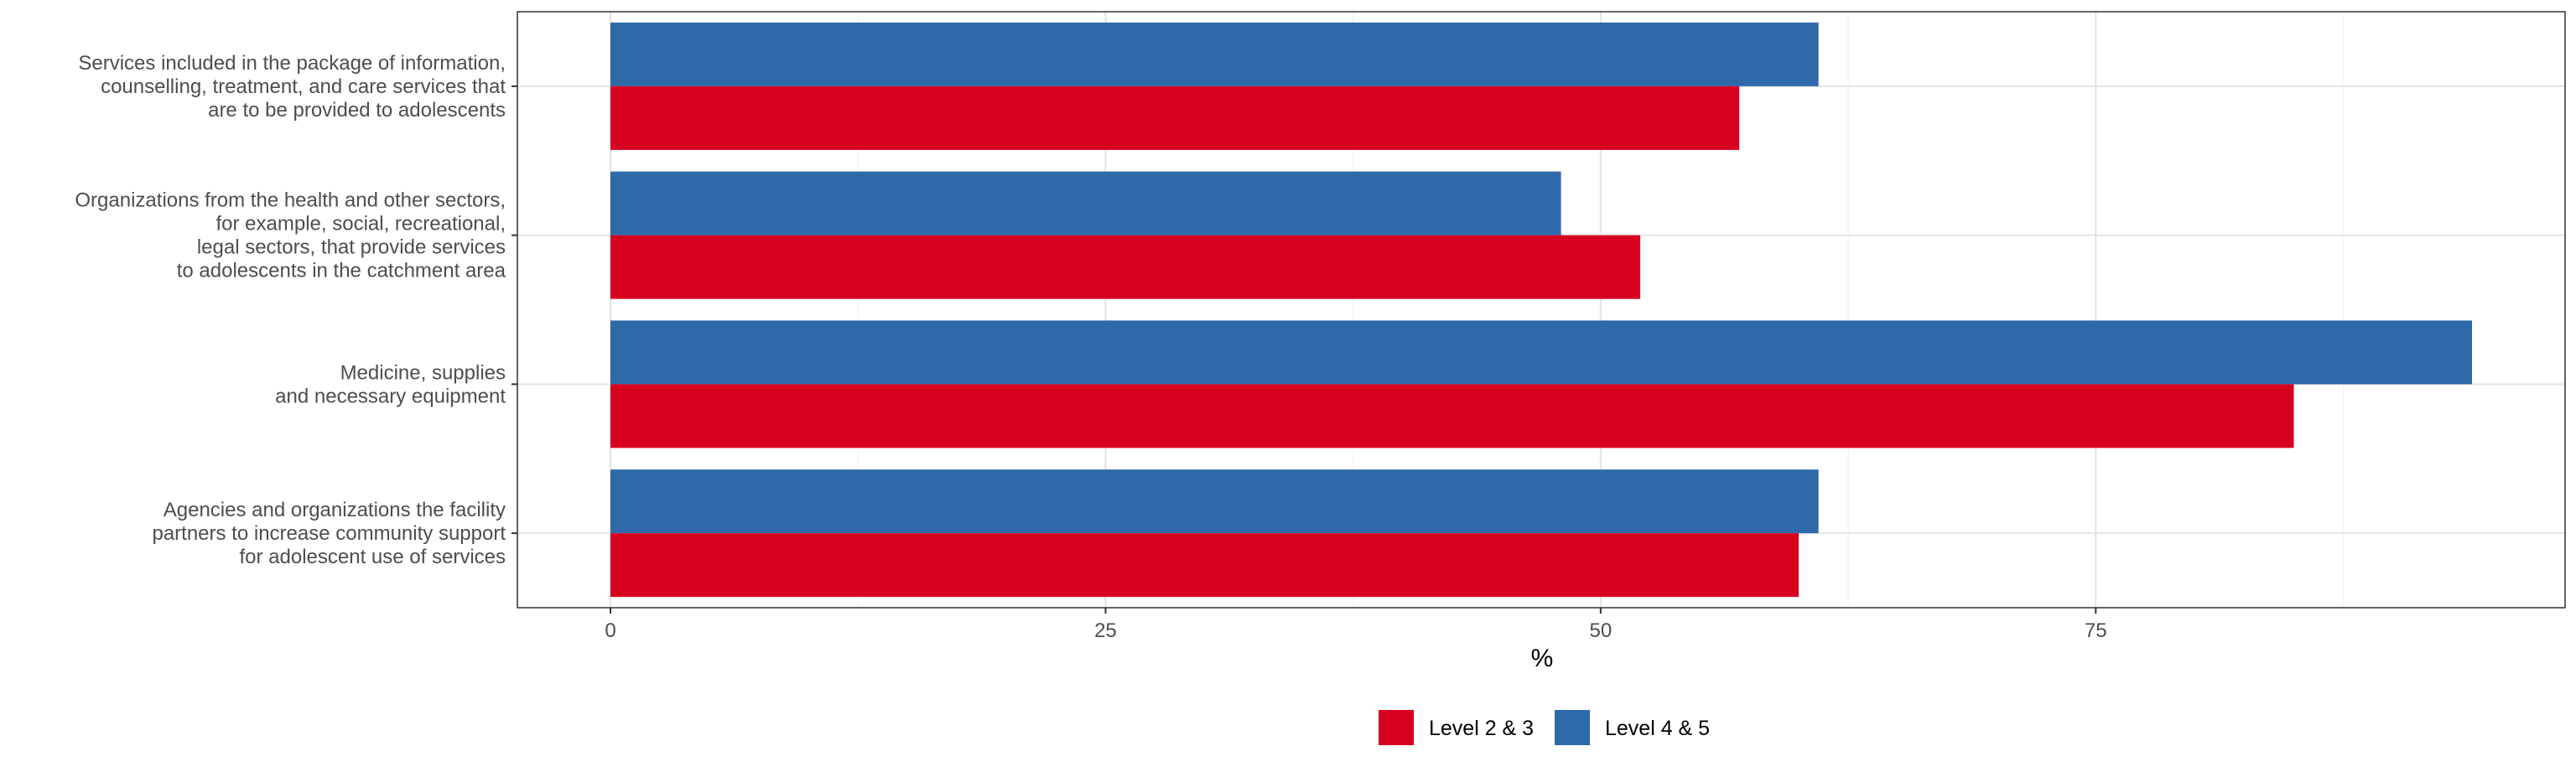 This screenshot has height=772, width=2576. What do you see at coordinates (1544, 727) in the screenshot?
I see `legend: Level 2 & 3 Level 4 & 5` at bounding box center [1544, 727].